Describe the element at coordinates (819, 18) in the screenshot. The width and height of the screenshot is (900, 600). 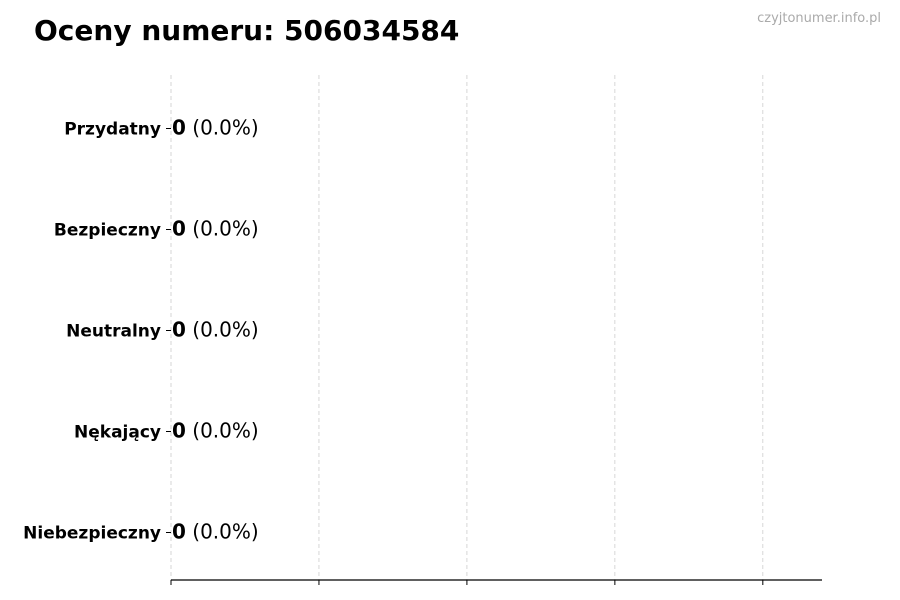
I see `watermark: czyjtonumer.info.pl` at that location.